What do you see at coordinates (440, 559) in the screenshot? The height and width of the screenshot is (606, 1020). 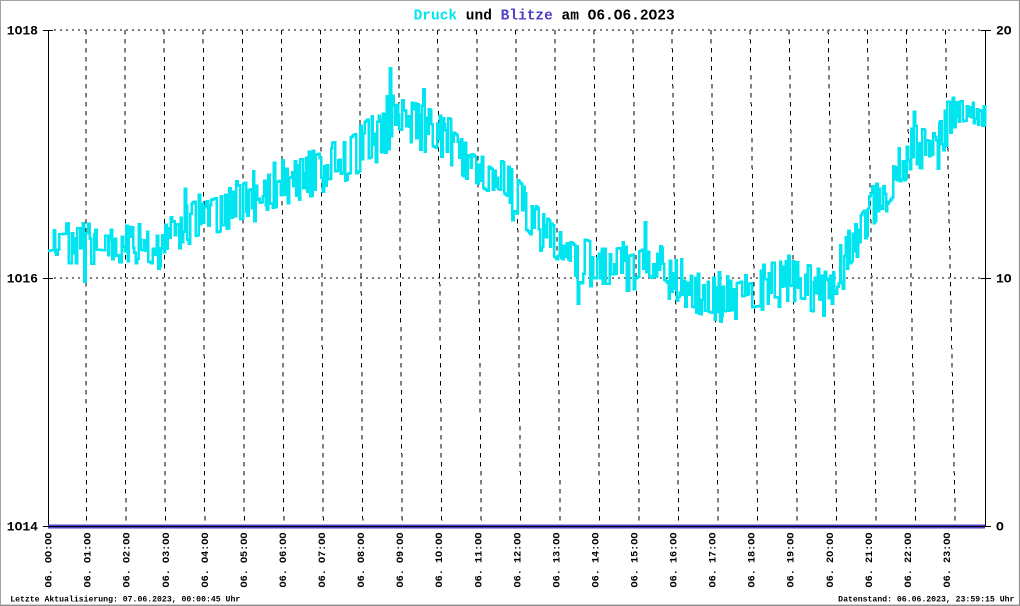 I see `svg-text: O6. 1O:OO` at bounding box center [440, 559].